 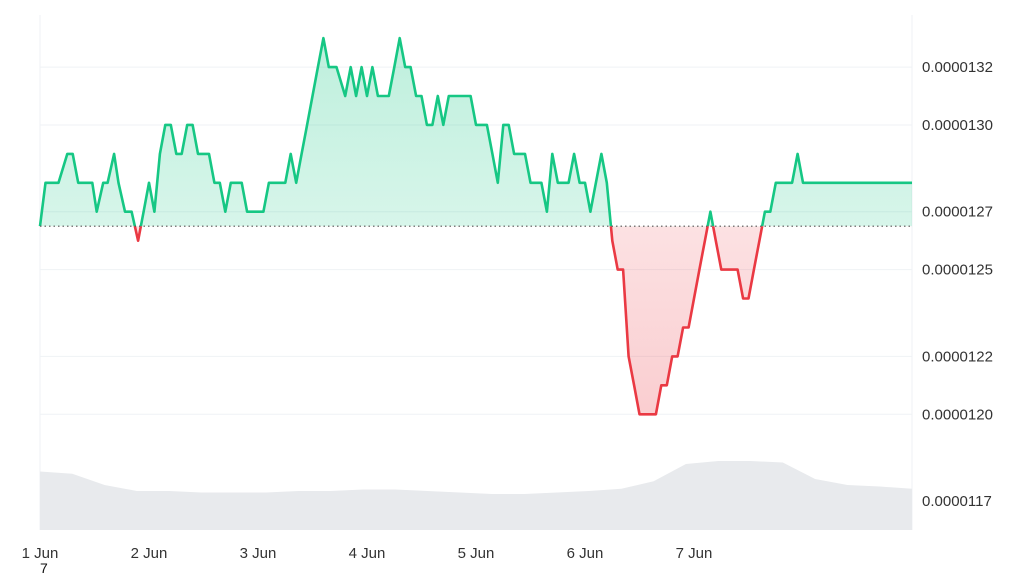 I want to click on x-tick-label: 5 Jun, so click(x=476, y=553).